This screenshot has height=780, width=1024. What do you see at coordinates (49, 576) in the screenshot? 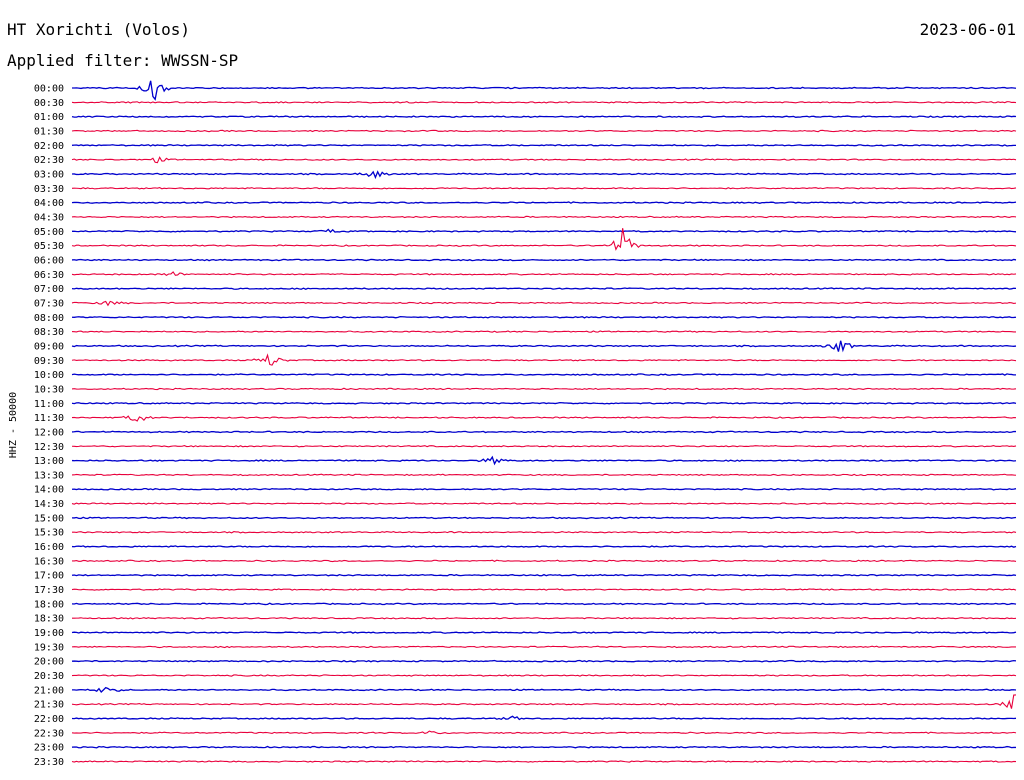
I see `row-time-label: 17:00` at bounding box center [49, 576].